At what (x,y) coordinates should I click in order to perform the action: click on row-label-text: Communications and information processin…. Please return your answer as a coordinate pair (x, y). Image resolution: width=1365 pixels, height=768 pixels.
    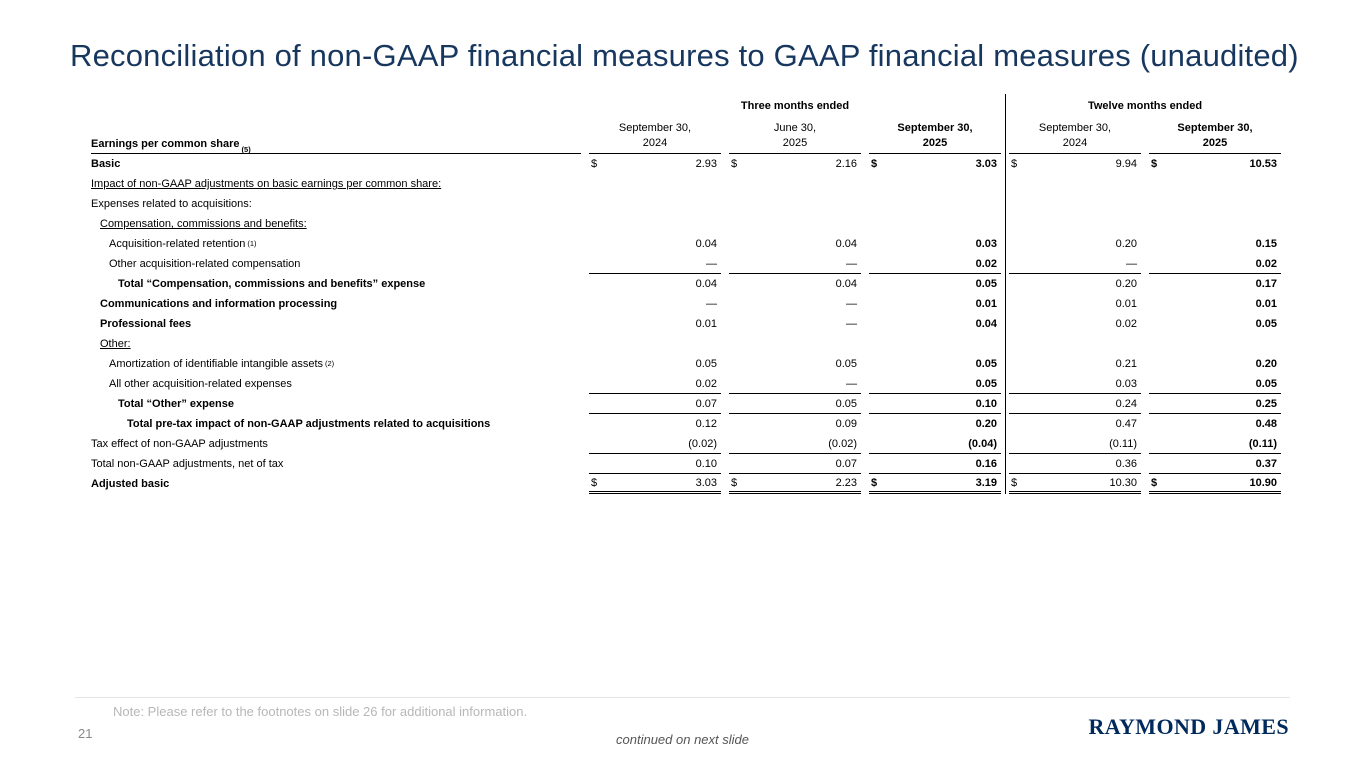
    Looking at the image, I should click on (219, 304).